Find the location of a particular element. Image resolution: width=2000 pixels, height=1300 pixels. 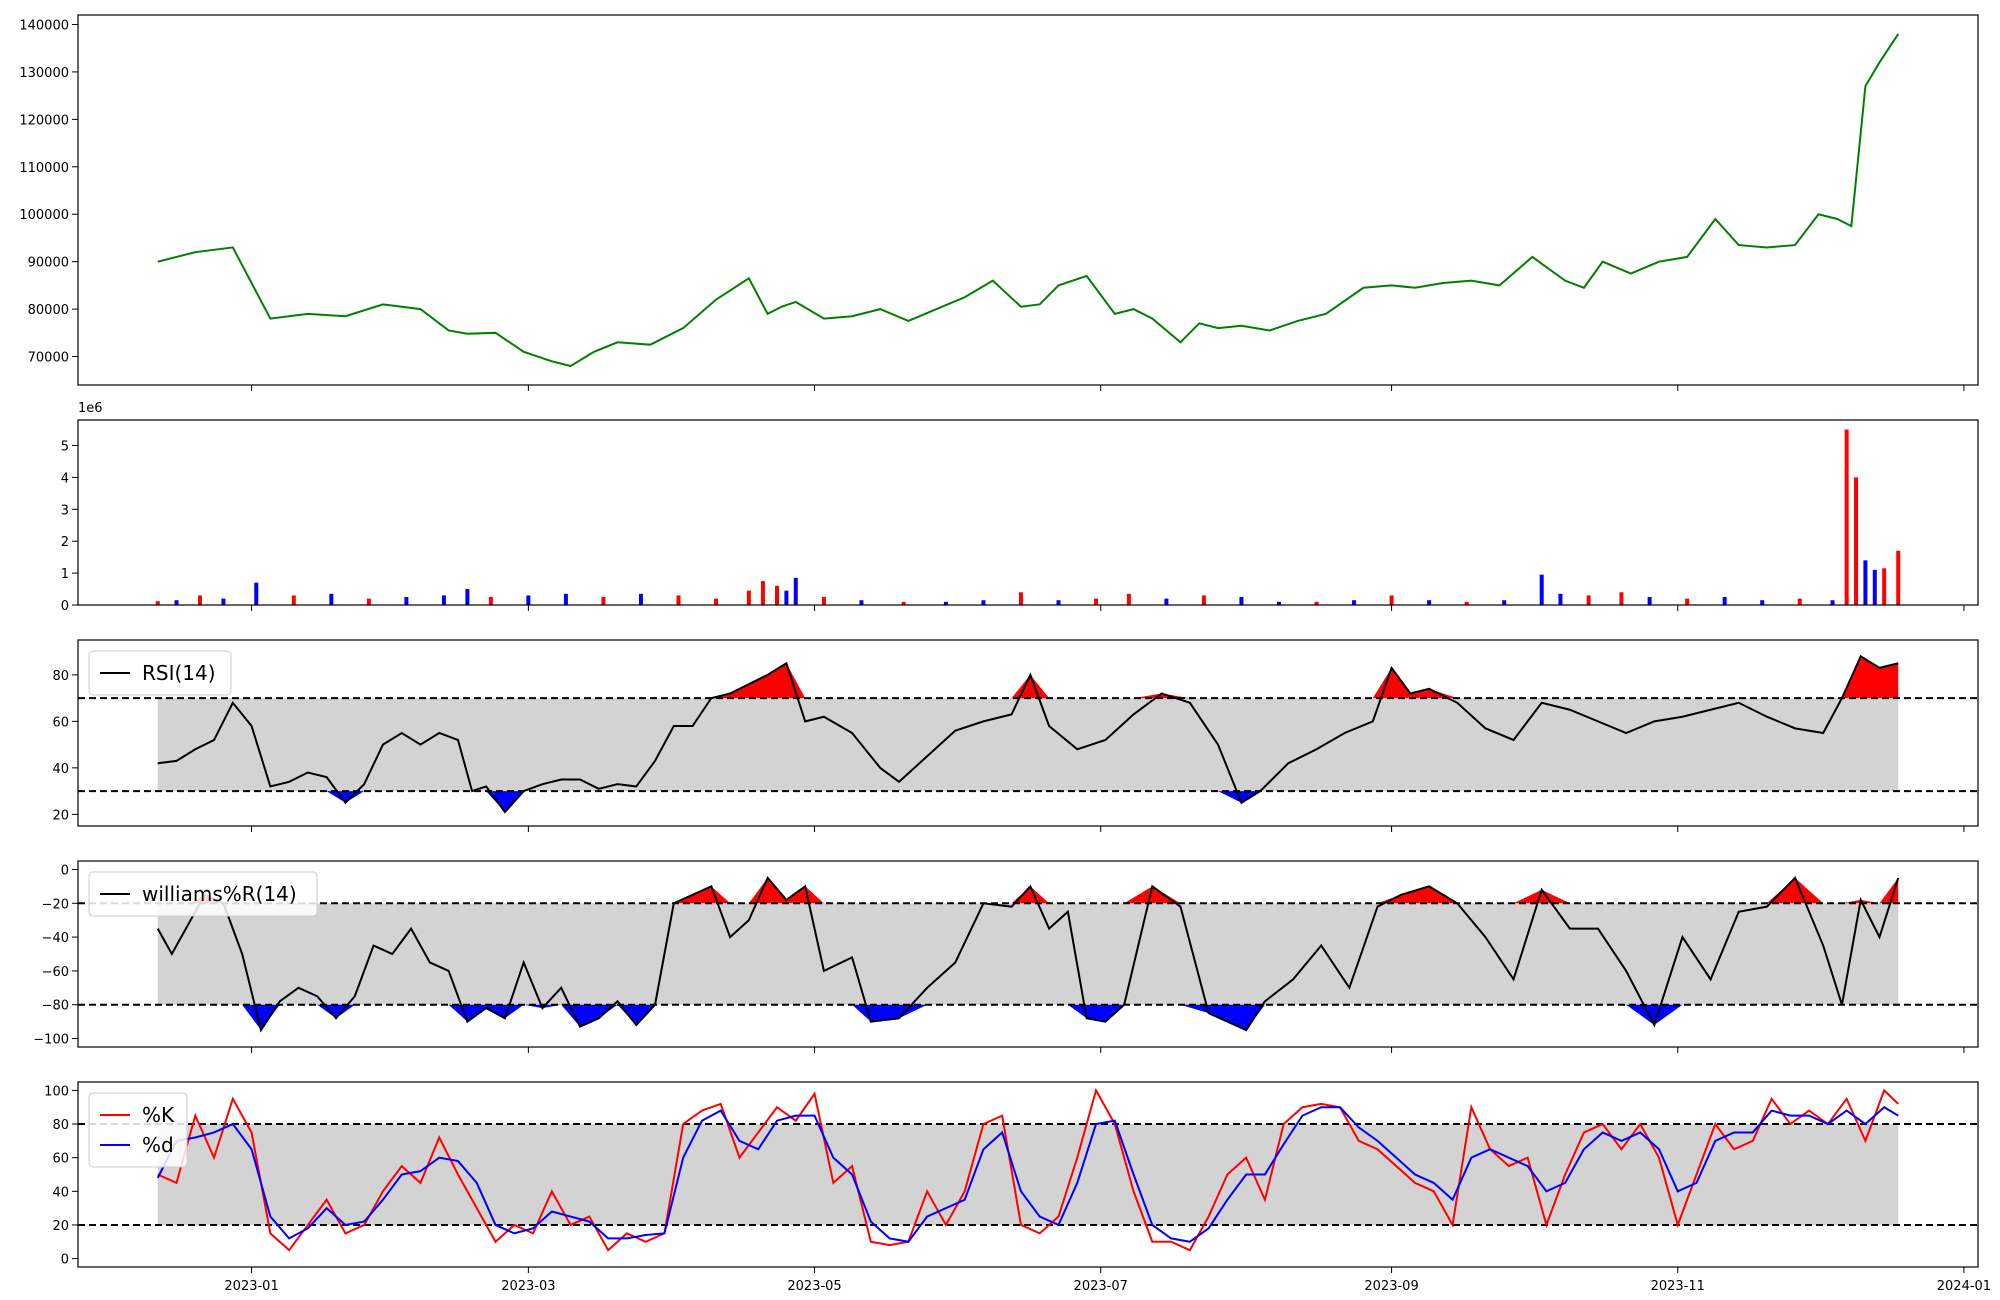

y-tick-label: 1 is located at coordinates (65, 574).